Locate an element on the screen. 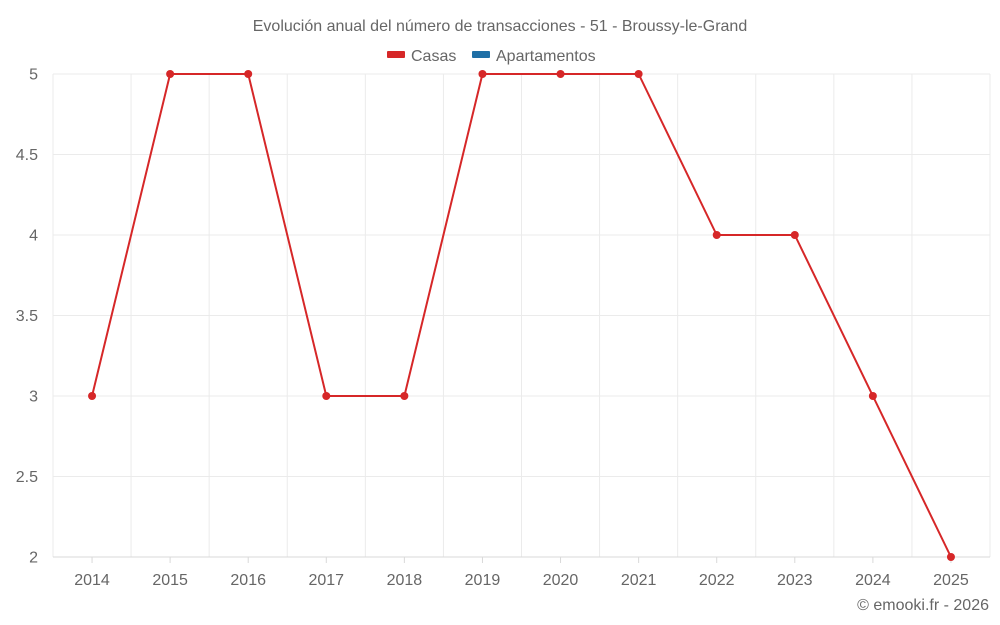 This screenshot has height=625, width=1000. y-tick-label: 2.5 is located at coordinates (27, 477).